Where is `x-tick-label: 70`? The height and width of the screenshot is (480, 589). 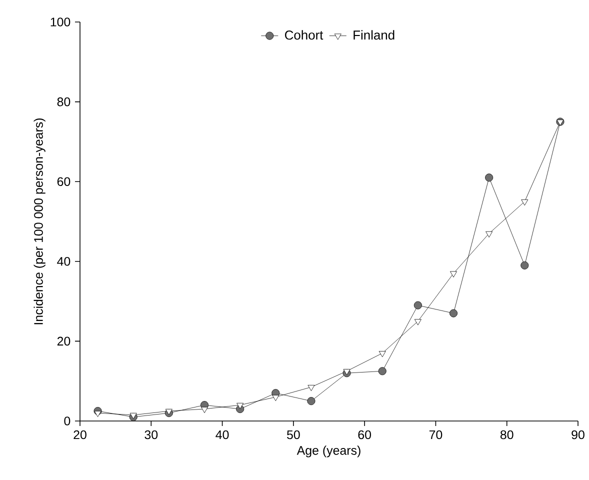 x-tick-label: 70 is located at coordinates (435, 435).